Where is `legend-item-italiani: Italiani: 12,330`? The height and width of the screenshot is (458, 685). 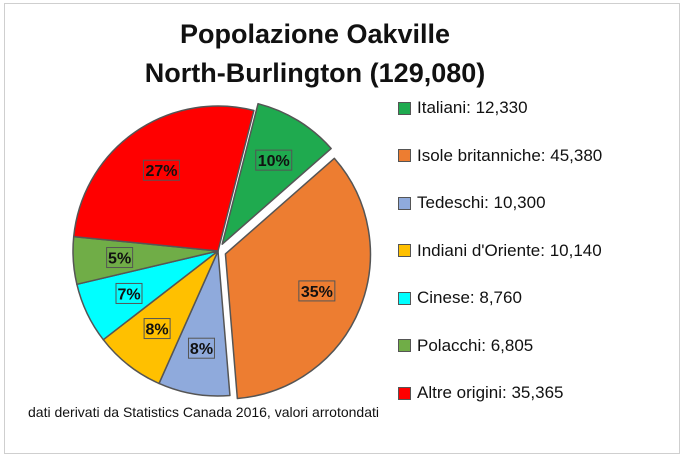
legend-item-italiani: Italiani: 12,330 is located at coordinates (463, 108).